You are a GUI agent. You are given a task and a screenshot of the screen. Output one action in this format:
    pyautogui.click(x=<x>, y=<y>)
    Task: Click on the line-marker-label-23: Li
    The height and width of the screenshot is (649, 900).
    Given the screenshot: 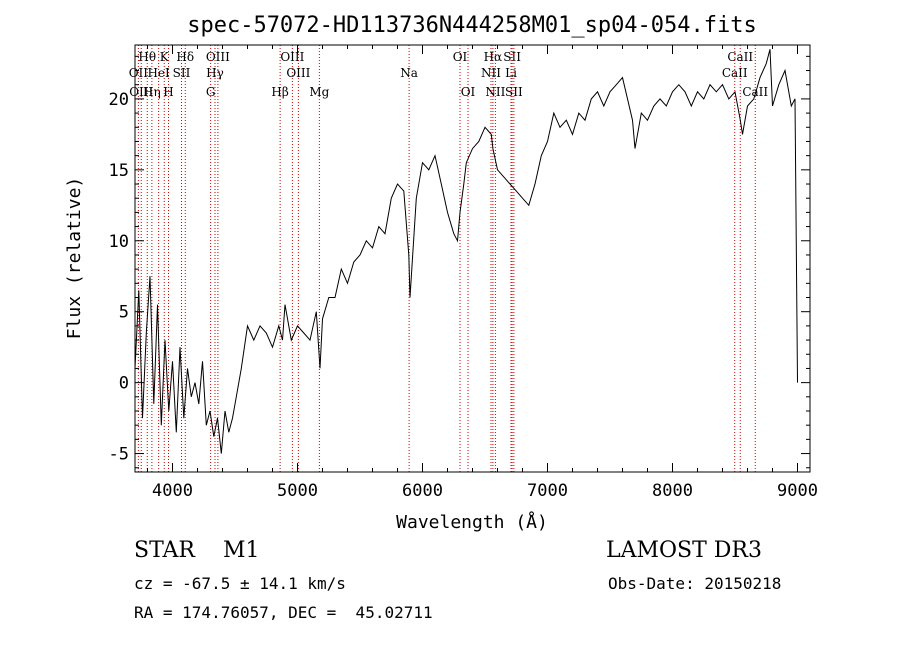 What is the action you would take?
    pyautogui.click(x=511, y=73)
    